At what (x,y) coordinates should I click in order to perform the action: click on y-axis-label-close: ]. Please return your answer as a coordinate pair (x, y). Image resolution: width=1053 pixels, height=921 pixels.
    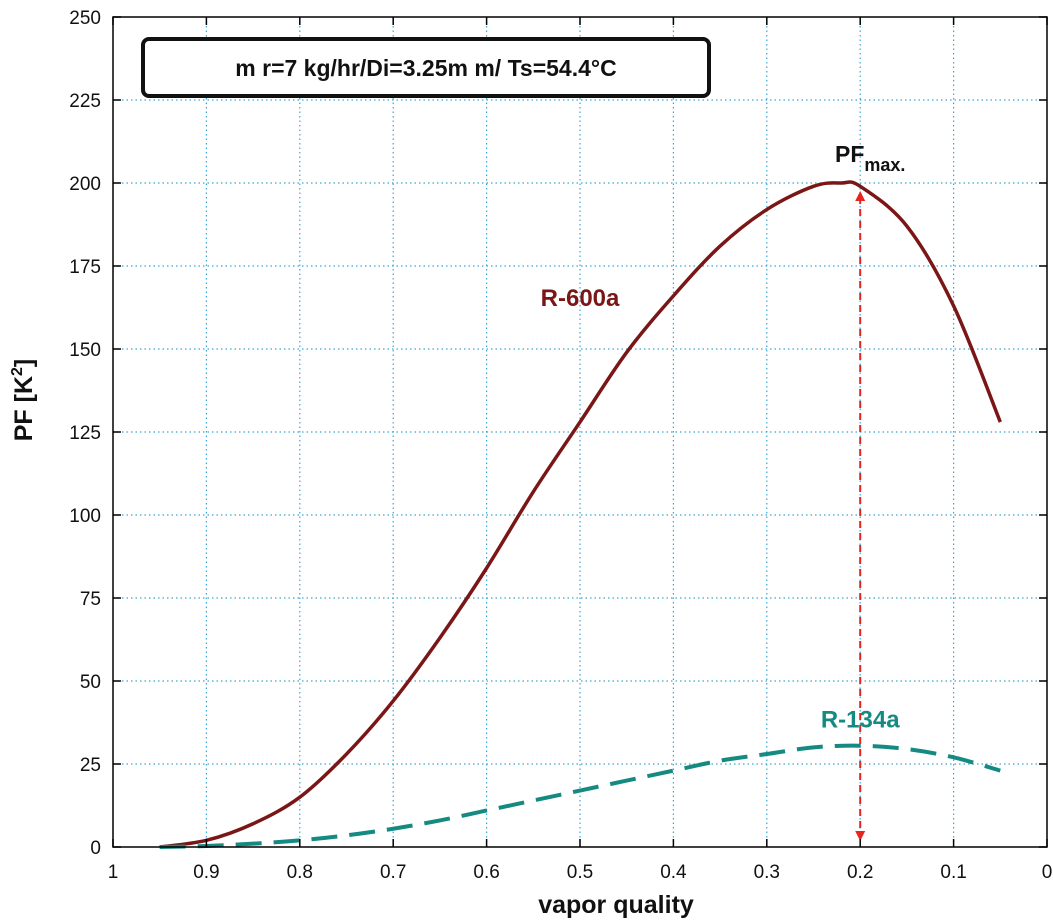
    Looking at the image, I should click on (24, 363).